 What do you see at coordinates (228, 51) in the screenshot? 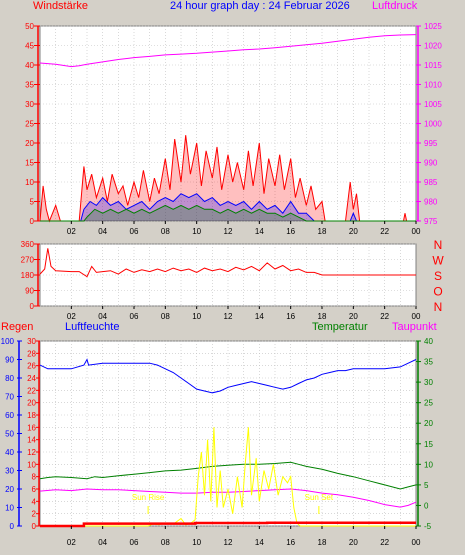
I see `pressure-series` at bounding box center [228, 51].